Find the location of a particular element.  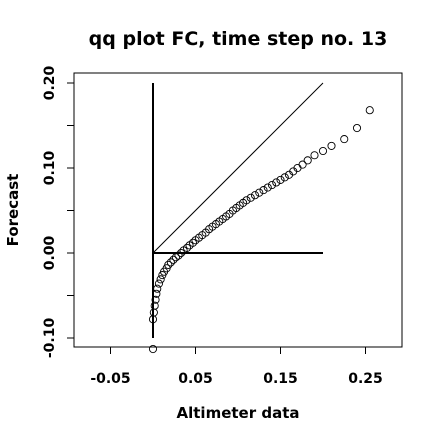

x-tick-label: -0.05 is located at coordinates (110, 379).